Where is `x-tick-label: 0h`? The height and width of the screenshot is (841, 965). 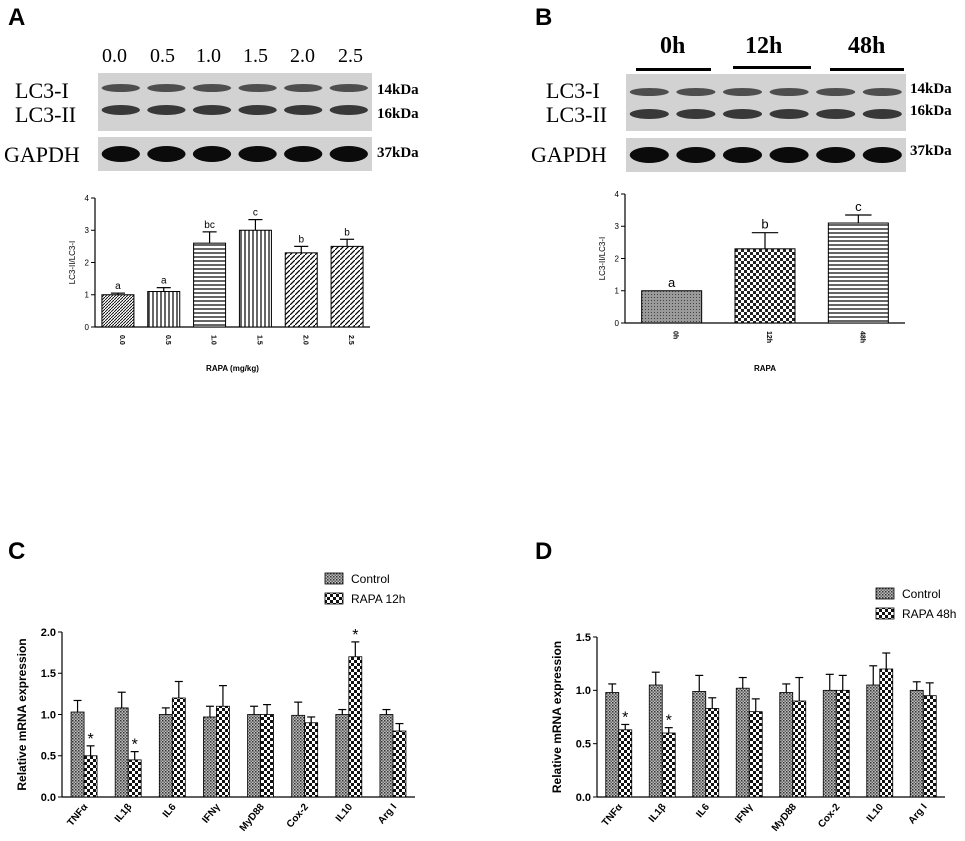 x-tick-label: 0h is located at coordinates (675, 335).